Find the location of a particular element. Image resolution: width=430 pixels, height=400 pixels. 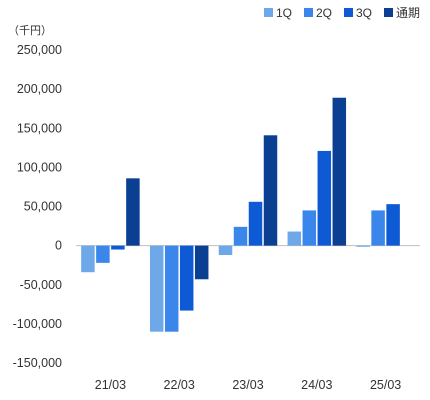

x-tick-label: 25/03 is located at coordinates (385, 385).